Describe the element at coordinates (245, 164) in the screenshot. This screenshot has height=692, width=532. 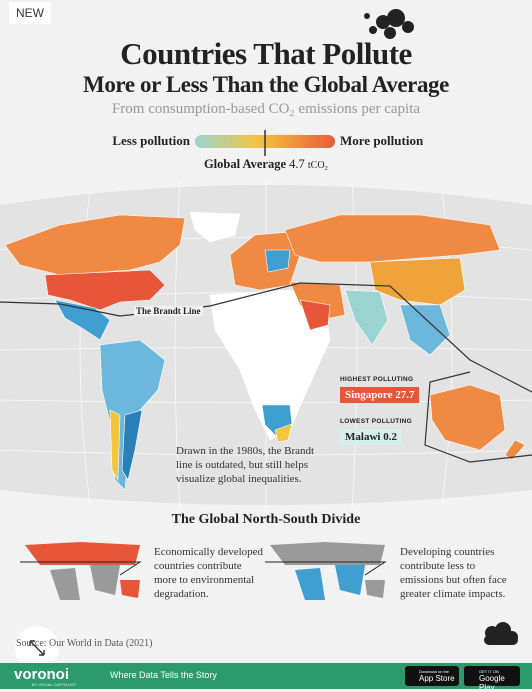
I see `average-label: Global Average` at that location.